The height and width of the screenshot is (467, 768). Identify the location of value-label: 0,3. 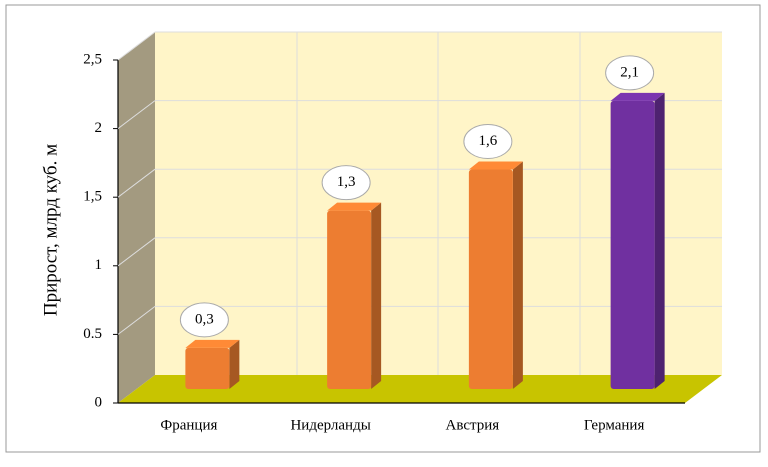
(204, 319).